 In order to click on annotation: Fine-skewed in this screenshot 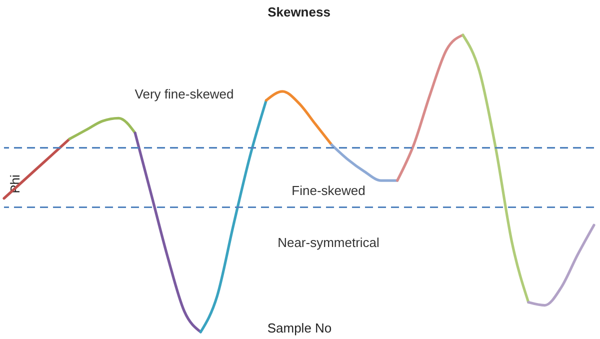, I will do `click(329, 190)`.